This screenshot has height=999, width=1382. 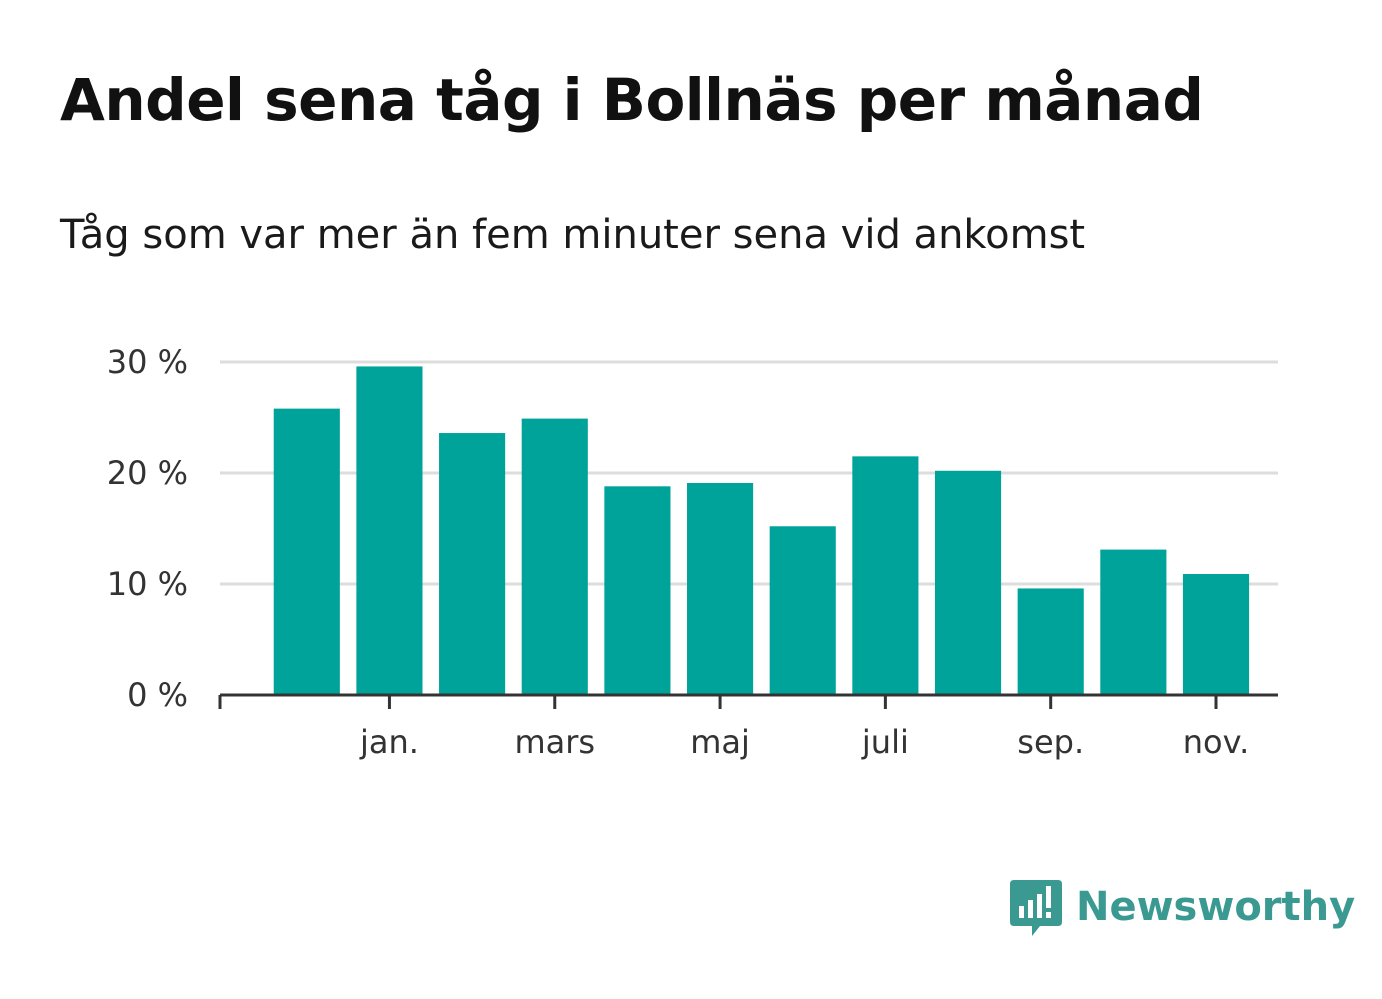 I want to click on x-tick-label: nov., so click(x=1216, y=742).